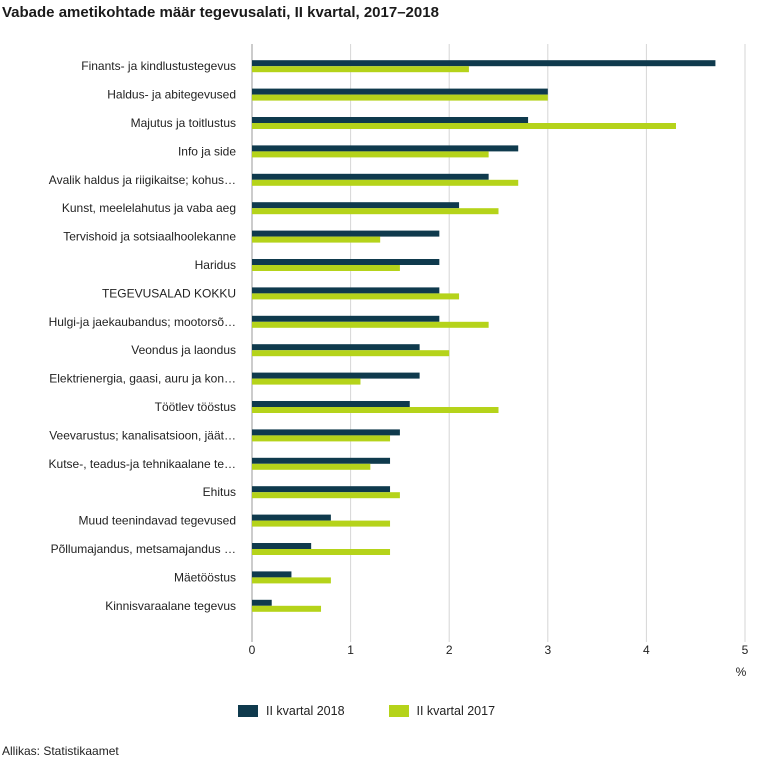 The image size is (768, 768). I want to click on legend-swatch-2018, so click(248, 711).